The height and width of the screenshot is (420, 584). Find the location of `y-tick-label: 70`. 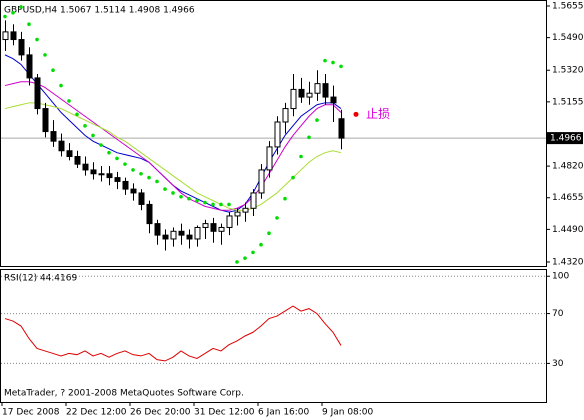

y-tick-label: 70 is located at coordinates (558, 314).